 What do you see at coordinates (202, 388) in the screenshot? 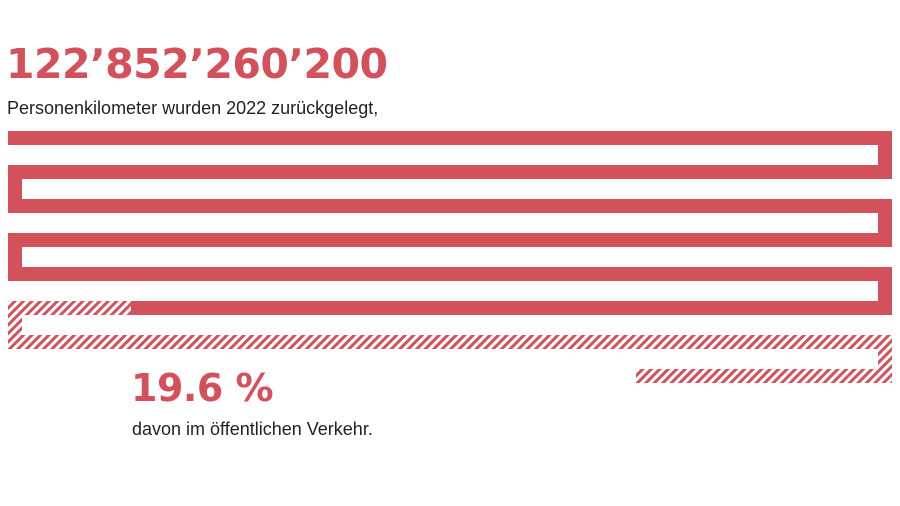
I see `public-transport-share-value: 19.6 %` at bounding box center [202, 388].